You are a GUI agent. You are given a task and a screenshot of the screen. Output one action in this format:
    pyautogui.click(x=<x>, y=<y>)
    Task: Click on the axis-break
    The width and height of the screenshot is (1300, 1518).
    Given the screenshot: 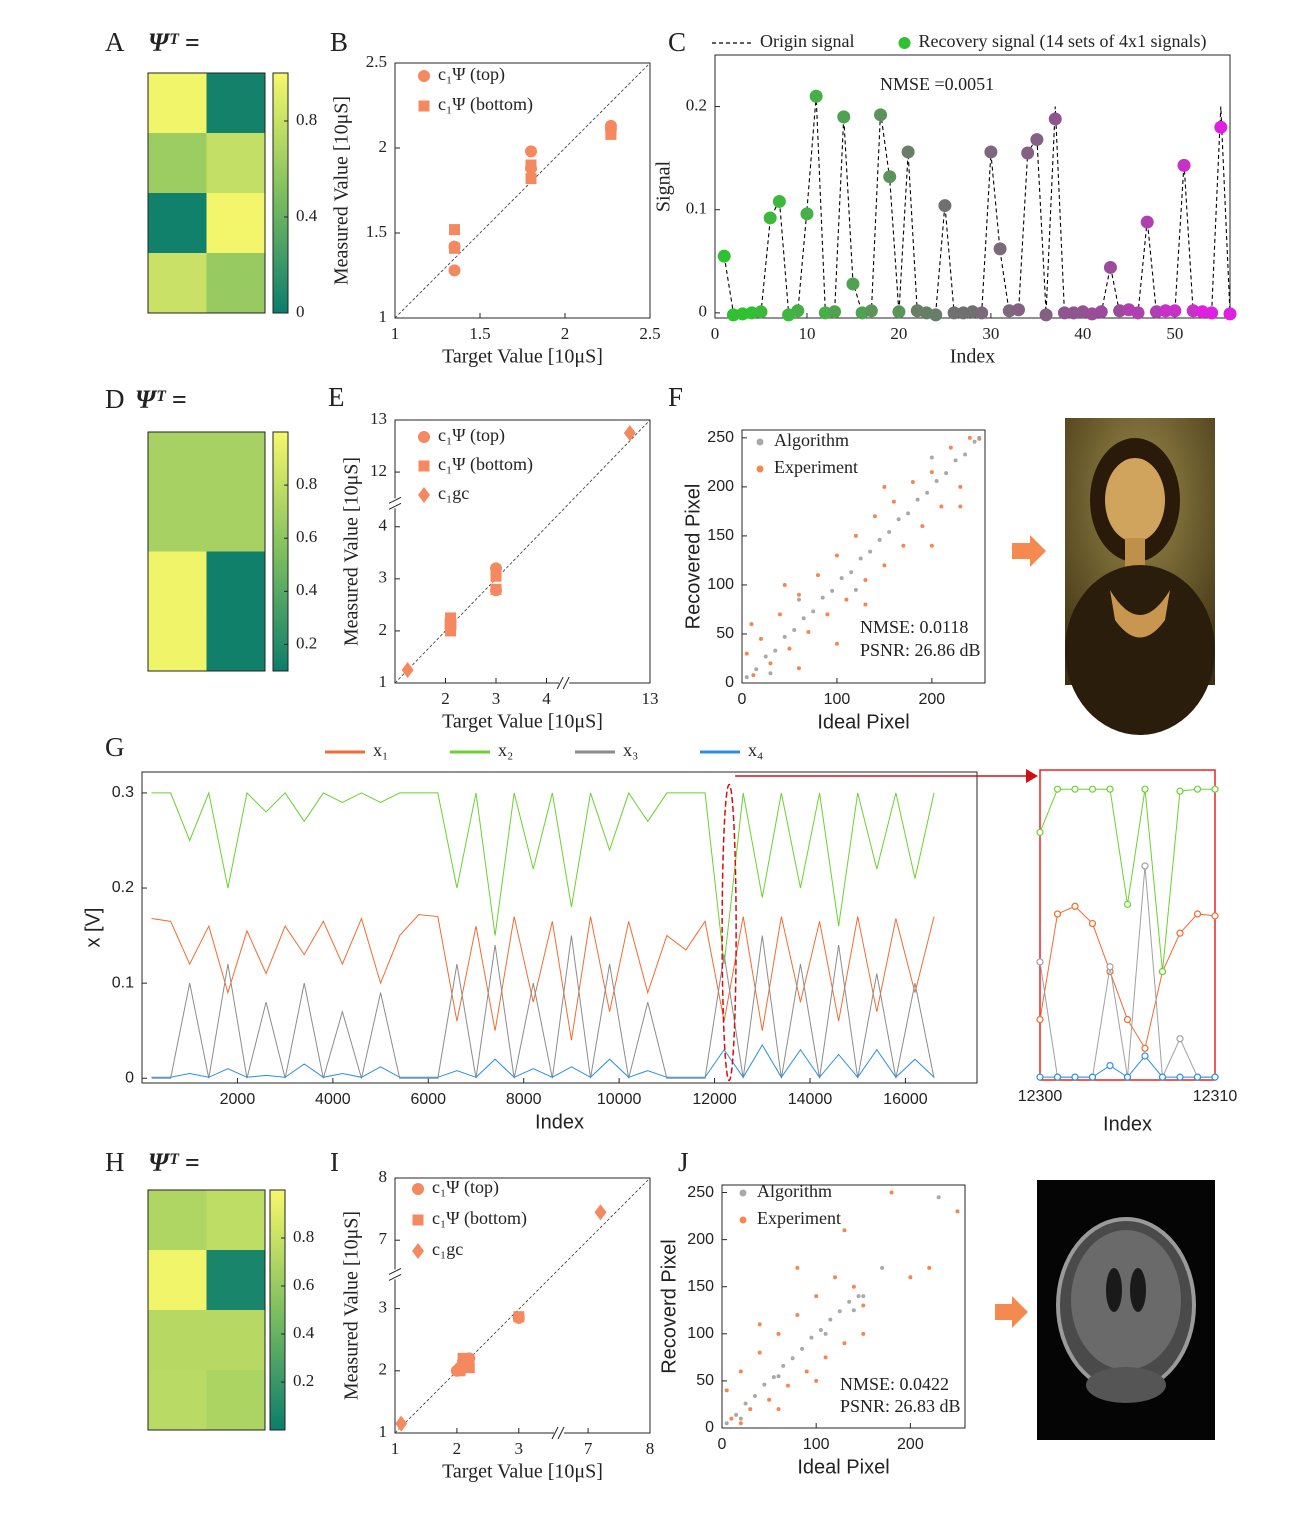 What is the action you would take?
    pyautogui.click(x=395, y=503)
    